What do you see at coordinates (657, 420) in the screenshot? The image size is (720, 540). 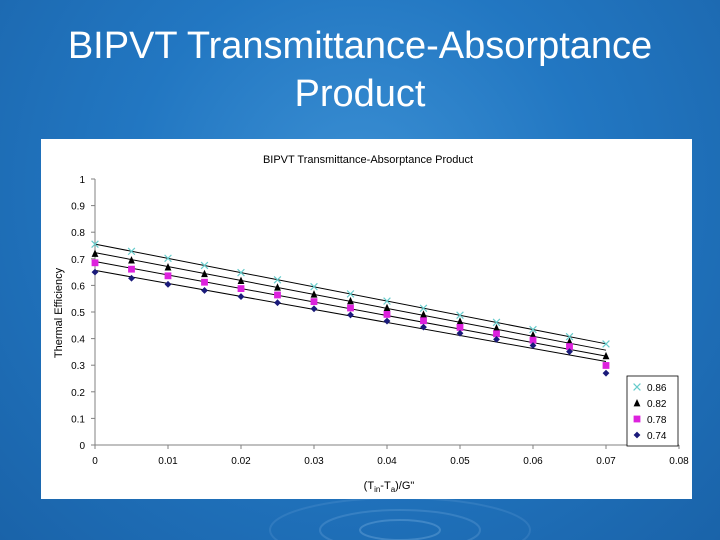 I see `legend-label: 0.78` at bounding box center [657, 420].